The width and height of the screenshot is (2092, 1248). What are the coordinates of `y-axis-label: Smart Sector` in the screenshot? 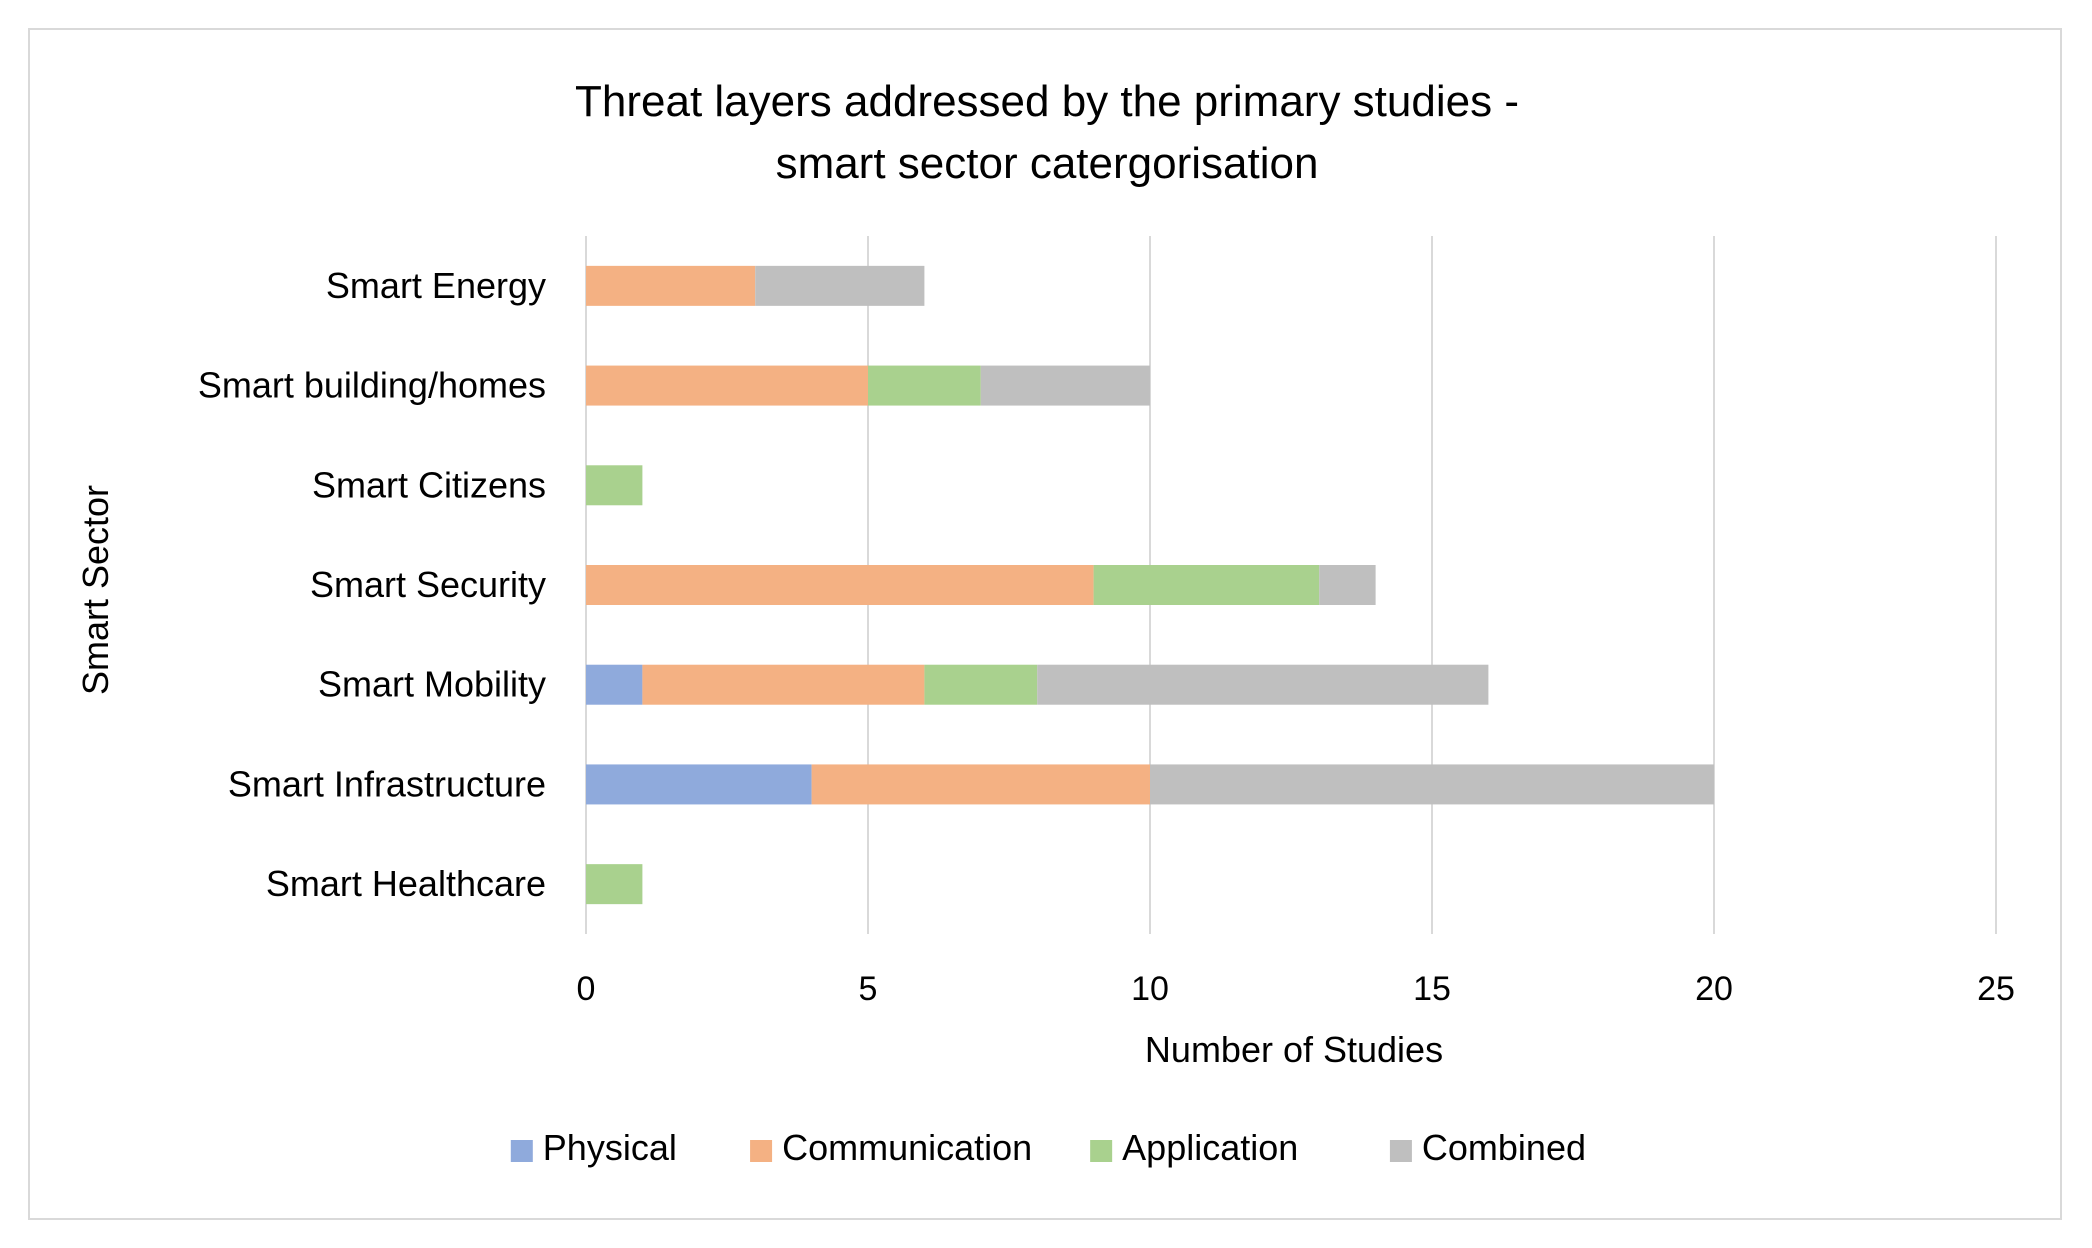 It's located at (95, 590).